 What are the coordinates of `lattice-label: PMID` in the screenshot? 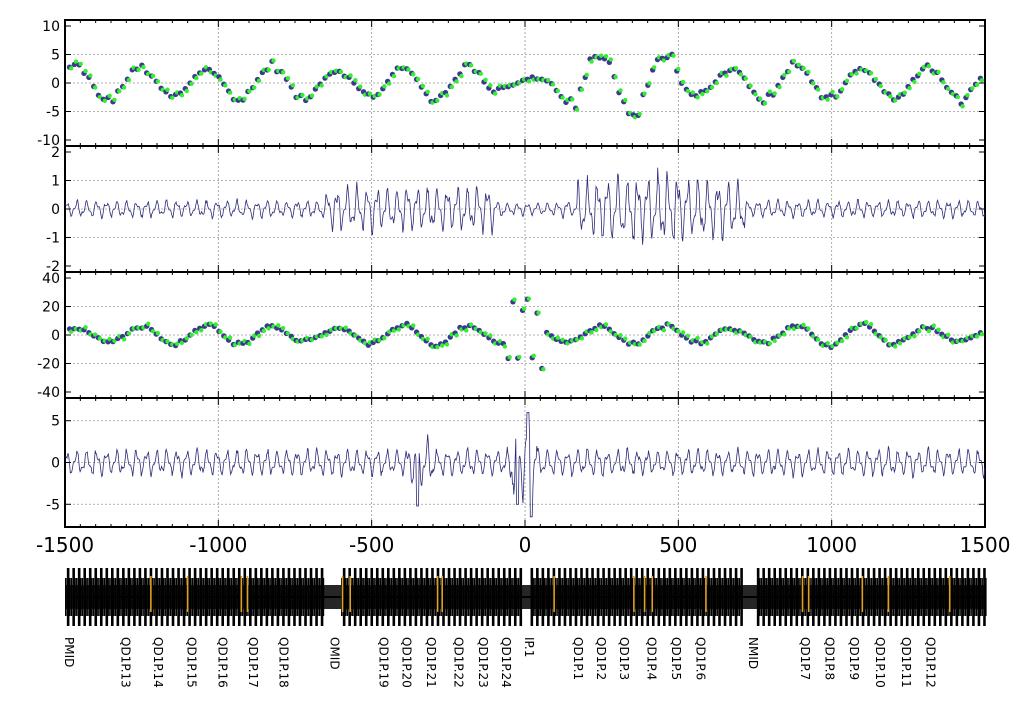 It's located at (69, 652).